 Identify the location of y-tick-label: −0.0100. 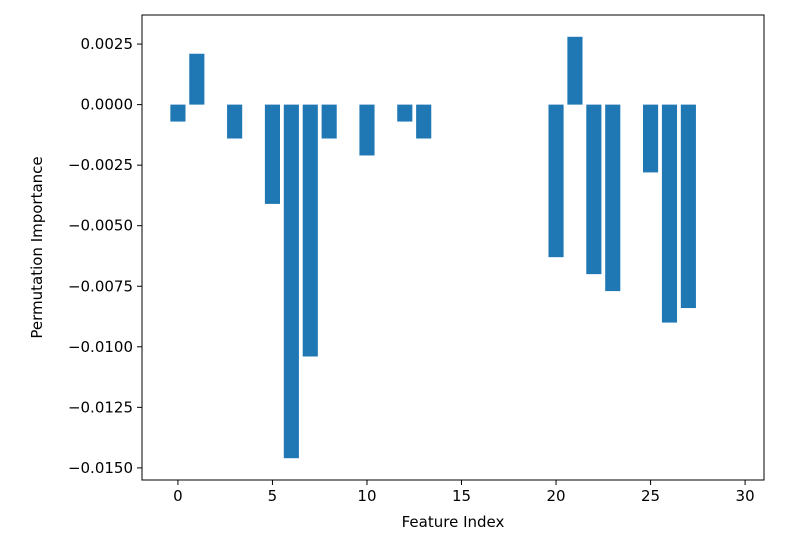
(100, 347).